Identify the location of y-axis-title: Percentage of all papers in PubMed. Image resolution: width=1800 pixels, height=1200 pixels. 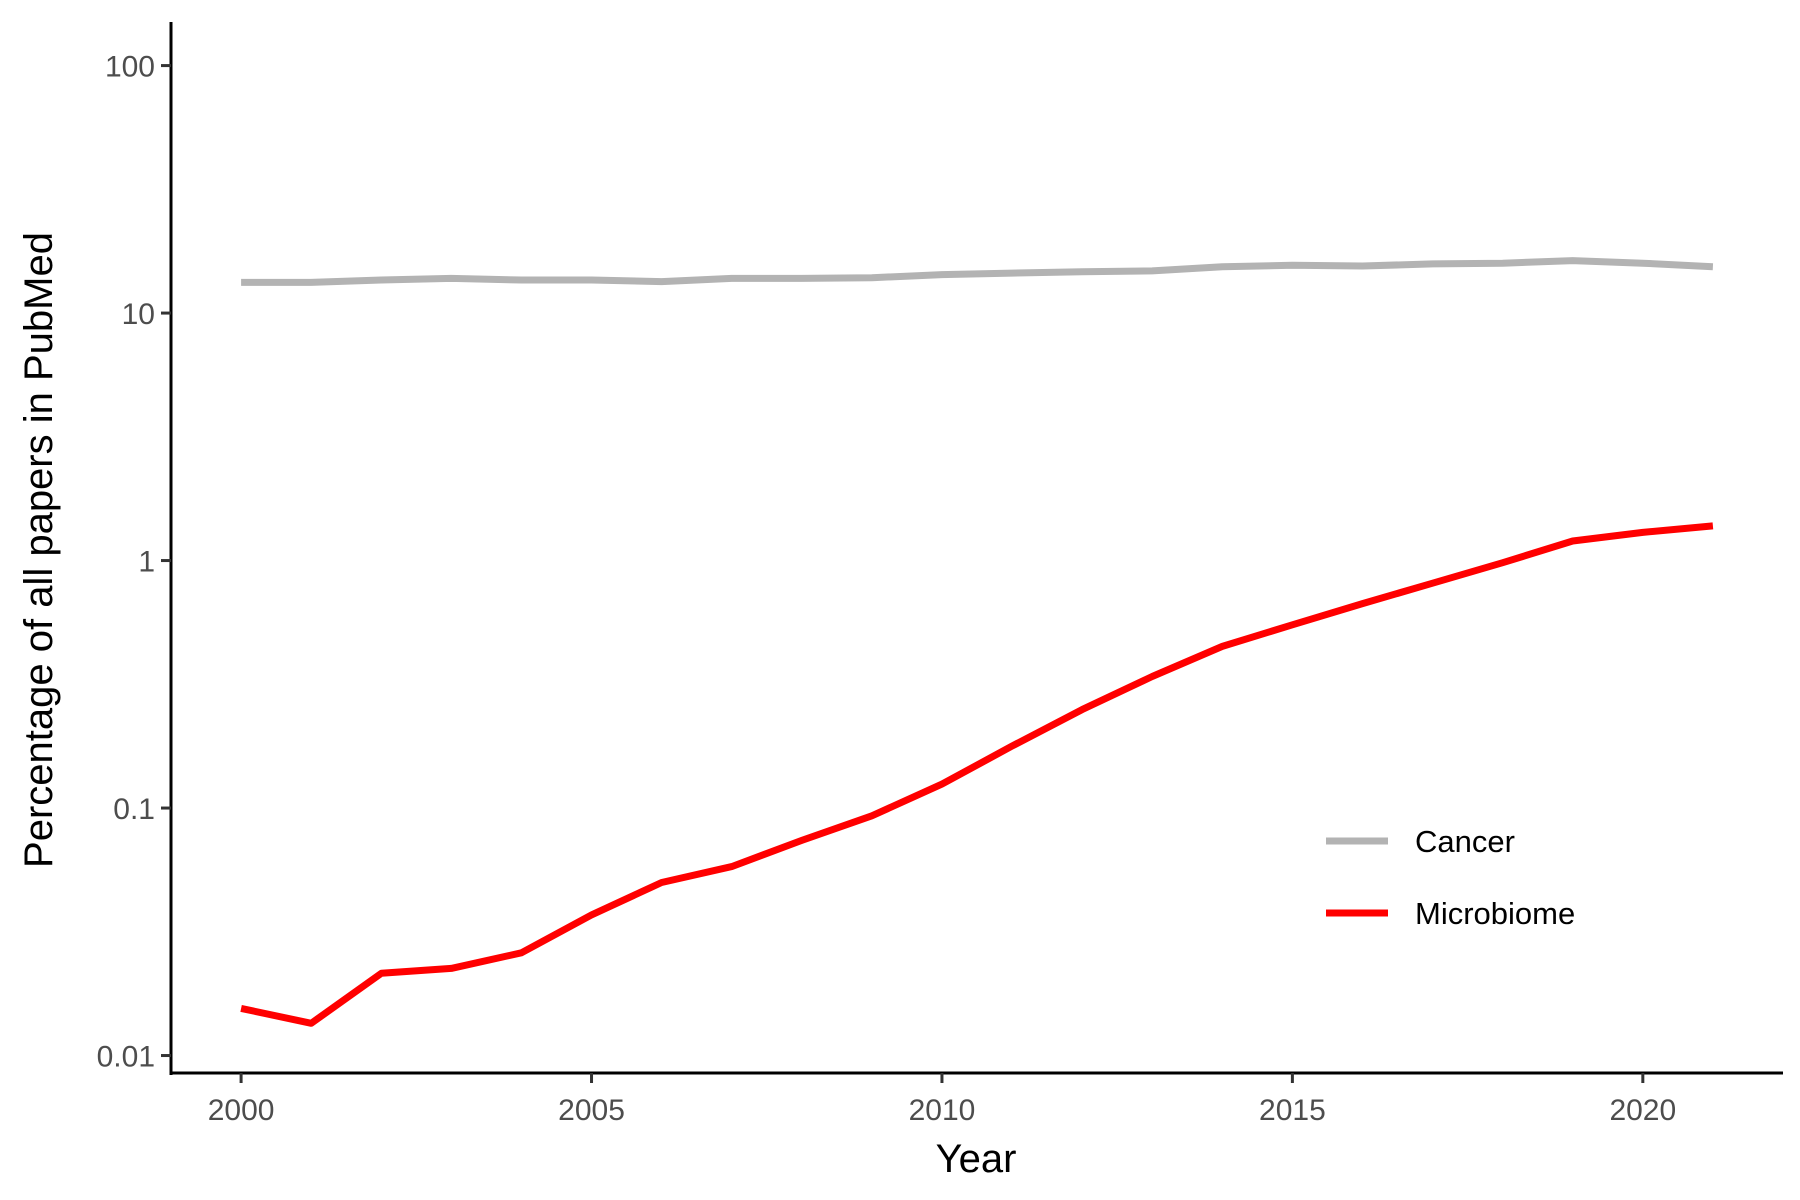
(39, 550).